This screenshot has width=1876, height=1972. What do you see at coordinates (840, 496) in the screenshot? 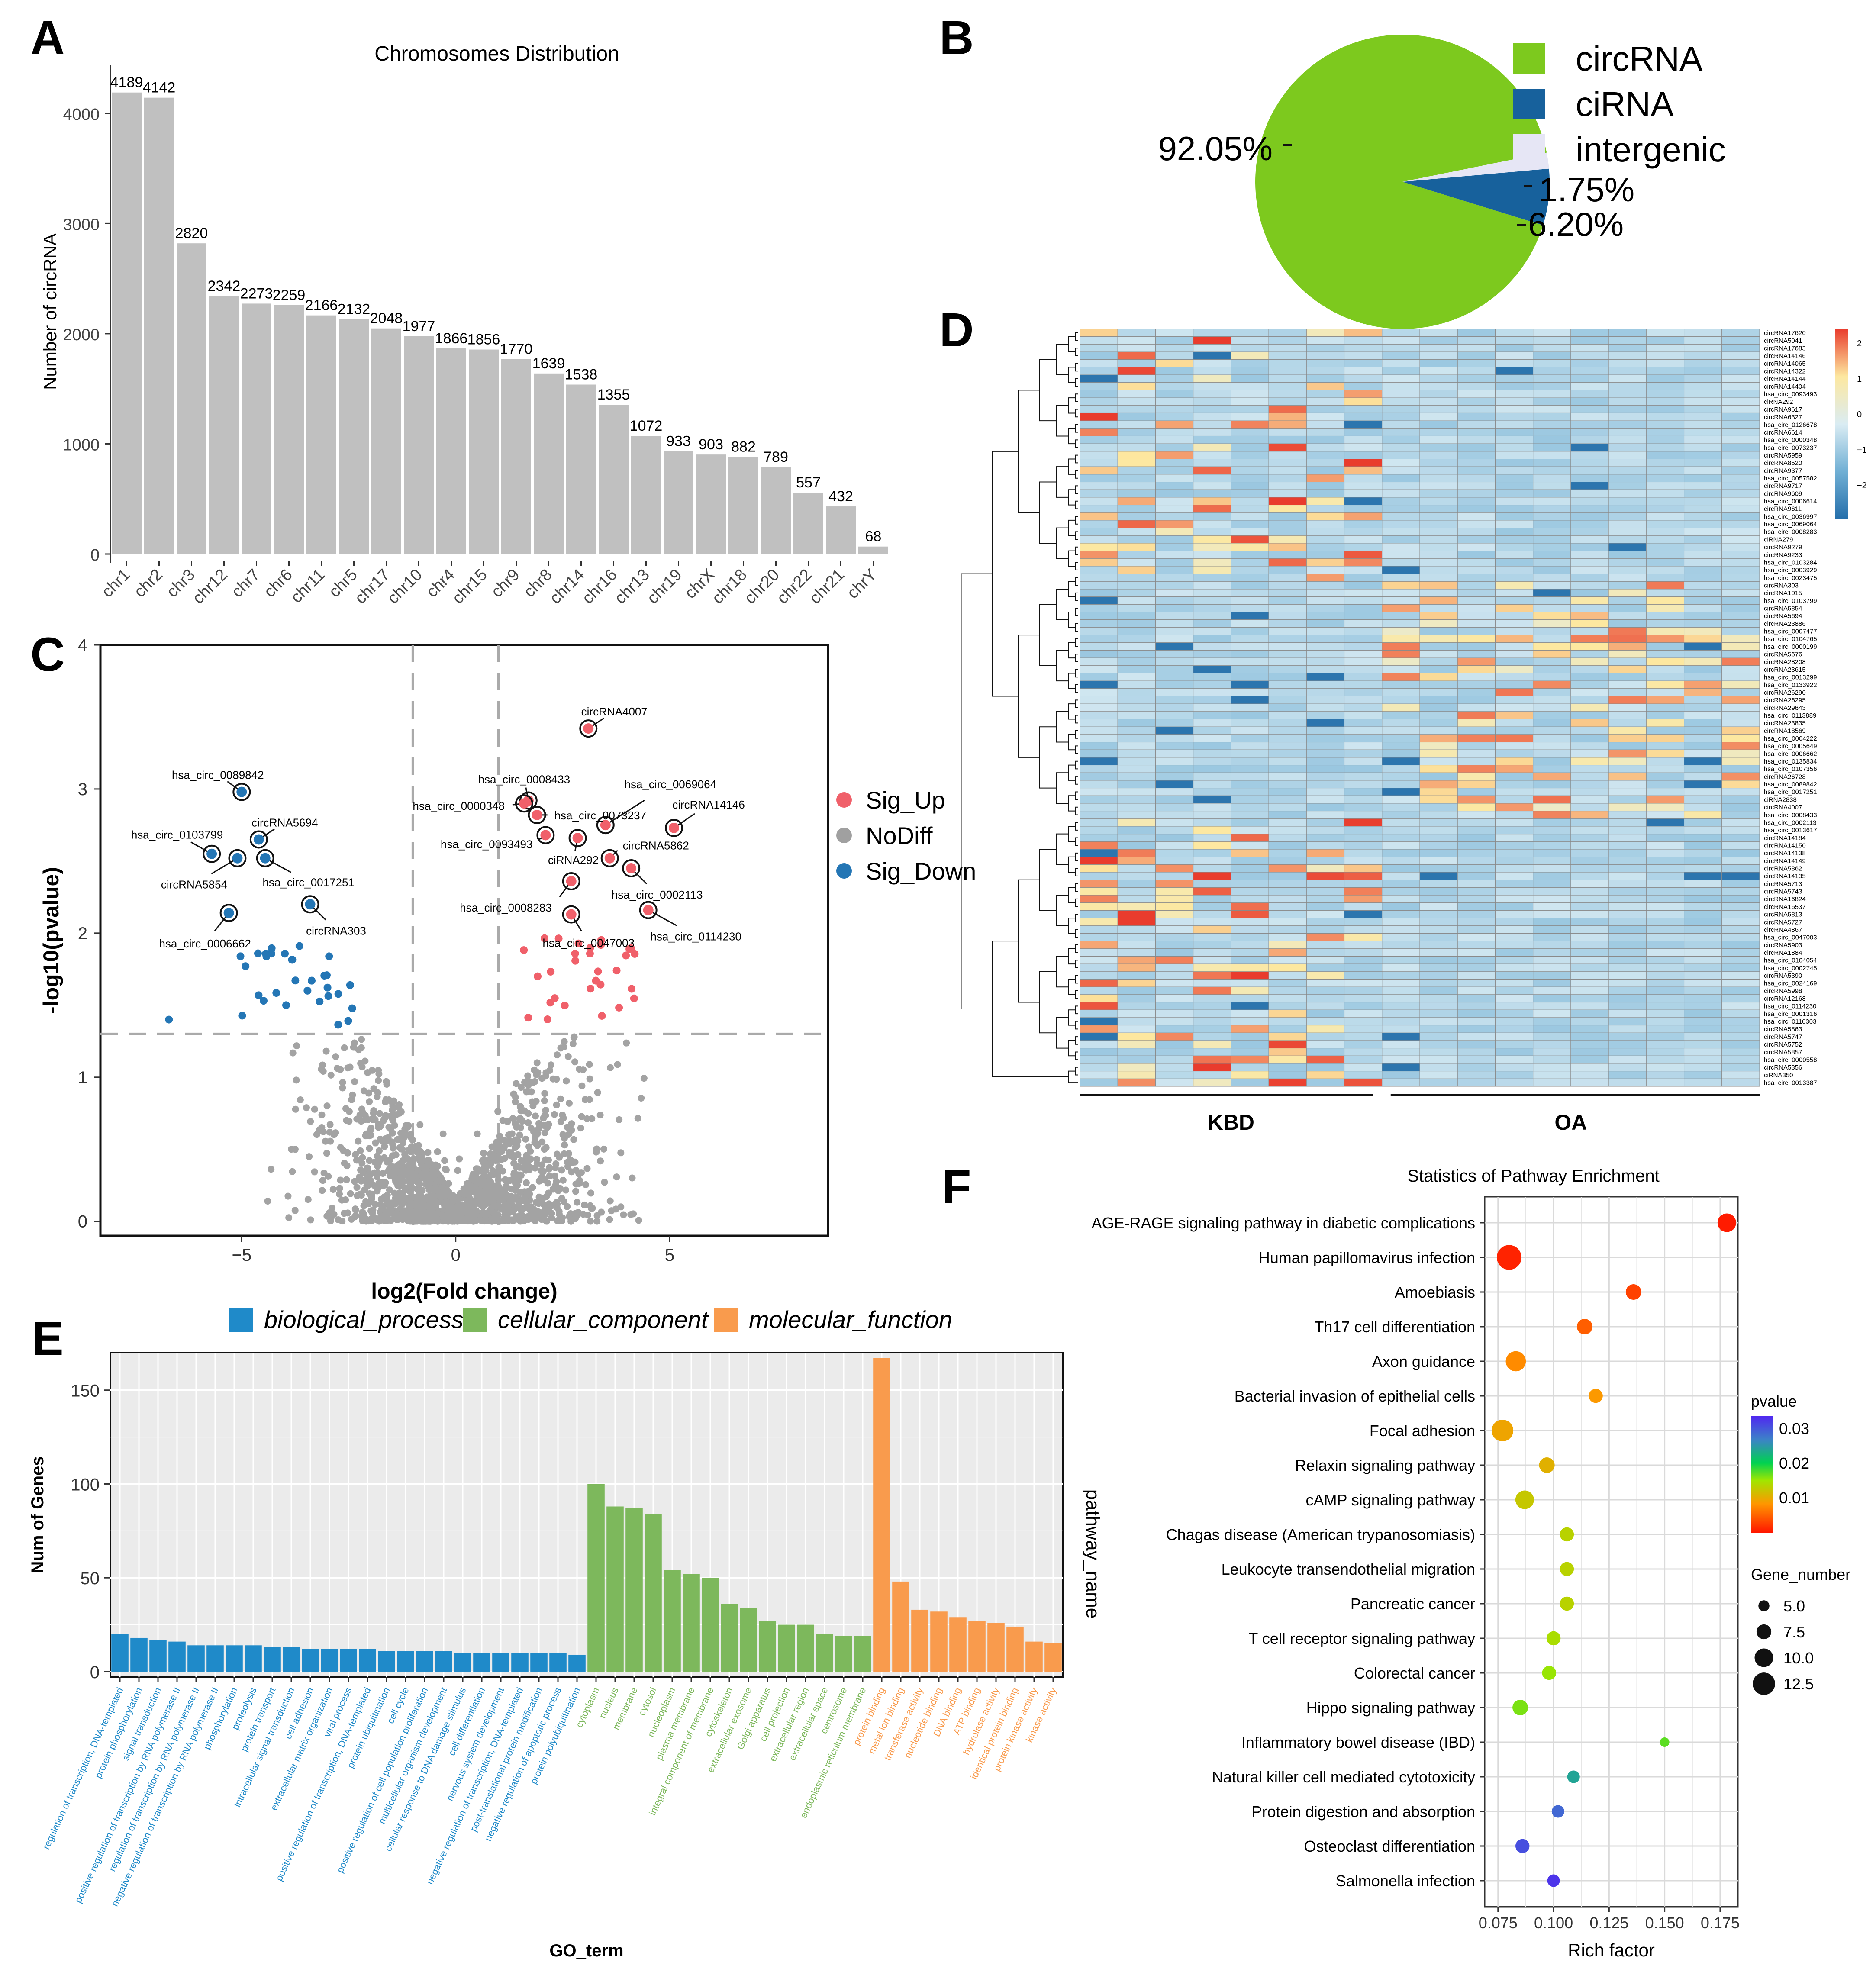
I see `bar-value-label: 432` at bounding box center [840, 496].